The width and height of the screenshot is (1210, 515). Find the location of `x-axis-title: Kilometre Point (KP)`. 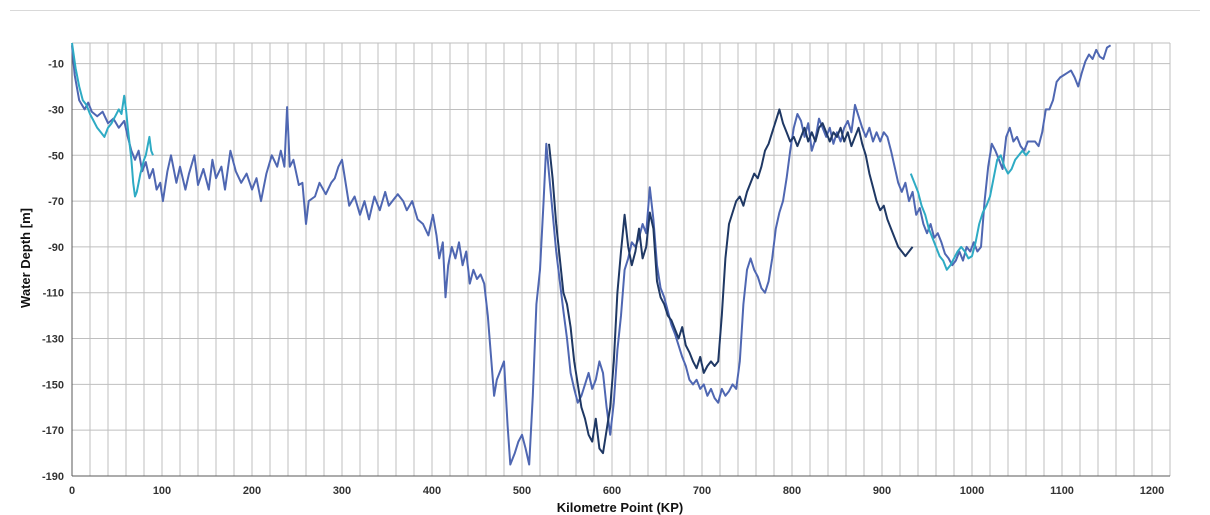

x-axis-title: Kilometre Point (KP) is located at coordinates (620, 507).